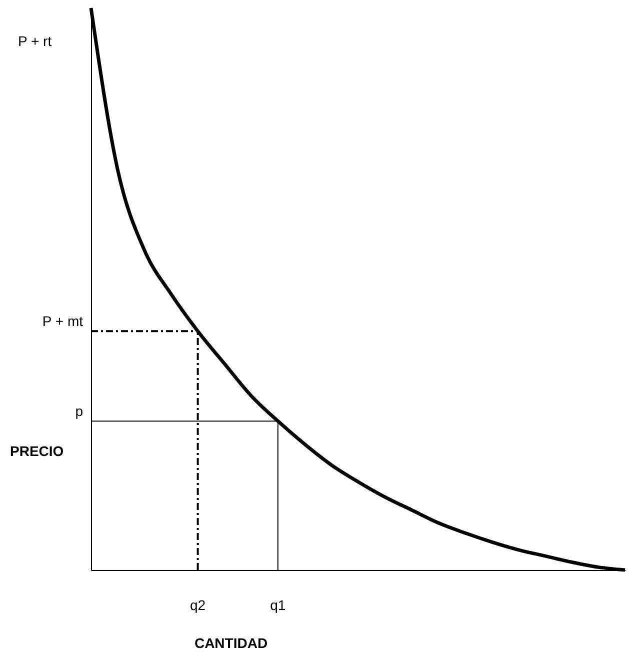 The image size is (631, 658). Describe the element at coordinates (37, 451) in the screenshot. I see `y-axis-title: PRECIO` at that location.